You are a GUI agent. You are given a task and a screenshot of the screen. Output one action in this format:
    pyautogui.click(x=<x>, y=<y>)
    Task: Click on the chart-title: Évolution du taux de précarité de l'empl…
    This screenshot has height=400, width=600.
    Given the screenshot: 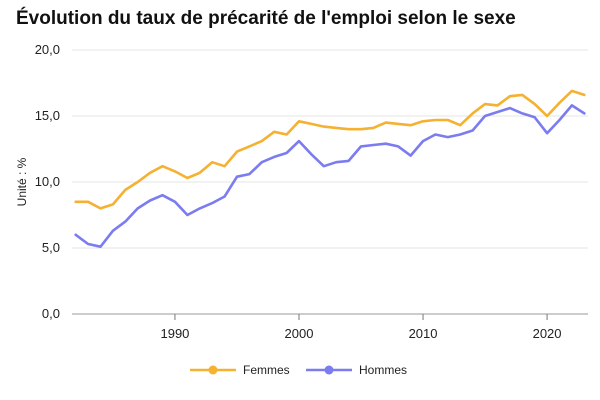 What is the action you would take?
    pyautogui.click(x=266, y=18)
    